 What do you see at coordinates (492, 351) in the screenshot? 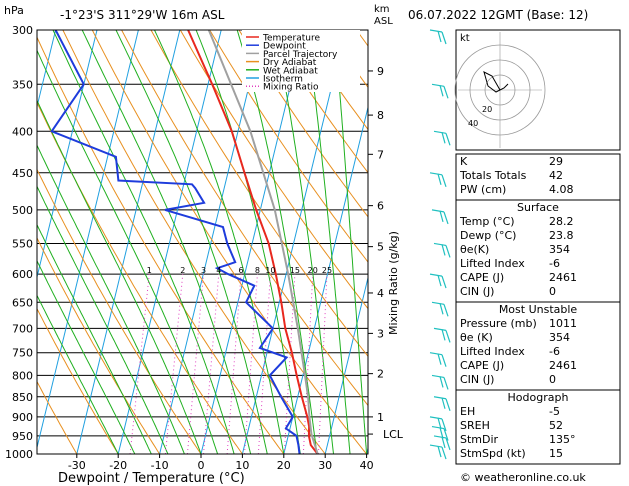
I see `index-label: Lifted Index` at bounding box center [492, 351].